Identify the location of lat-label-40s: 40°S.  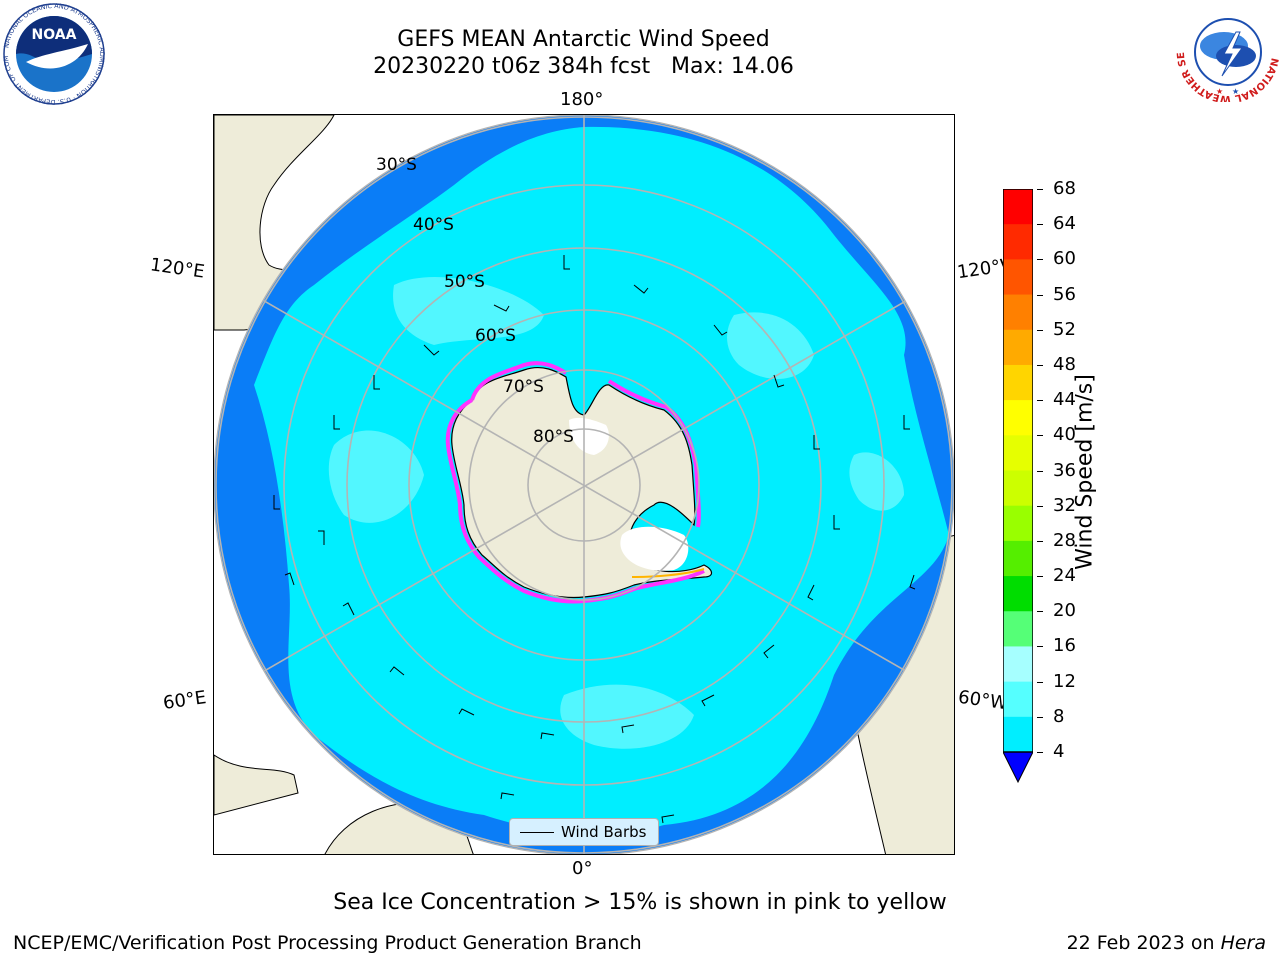
(433, 225).